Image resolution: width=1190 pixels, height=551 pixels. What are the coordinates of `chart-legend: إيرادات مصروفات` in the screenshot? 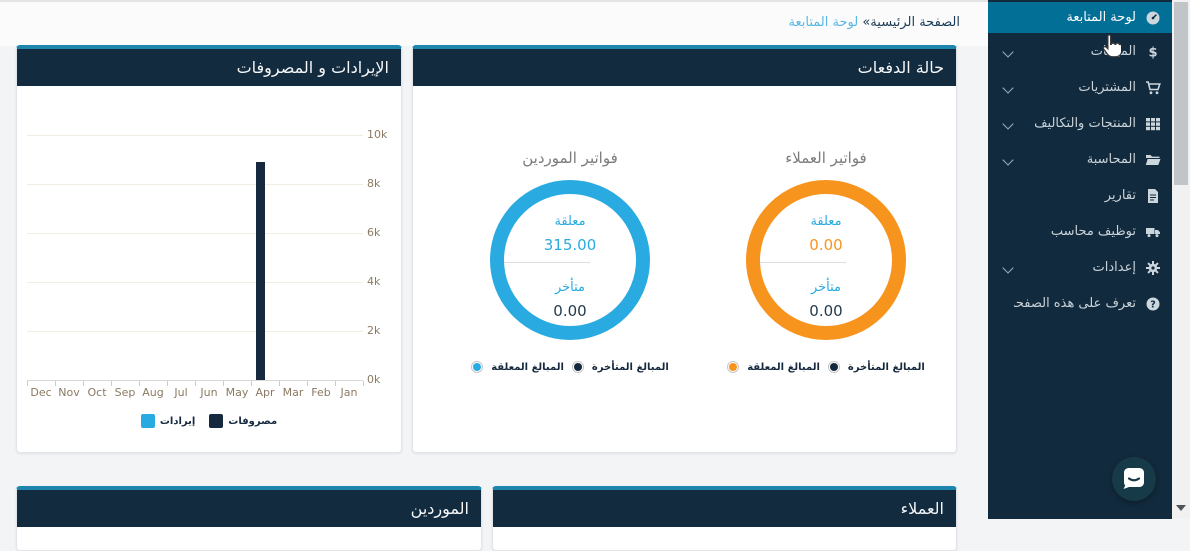 It's located at (209, 421).